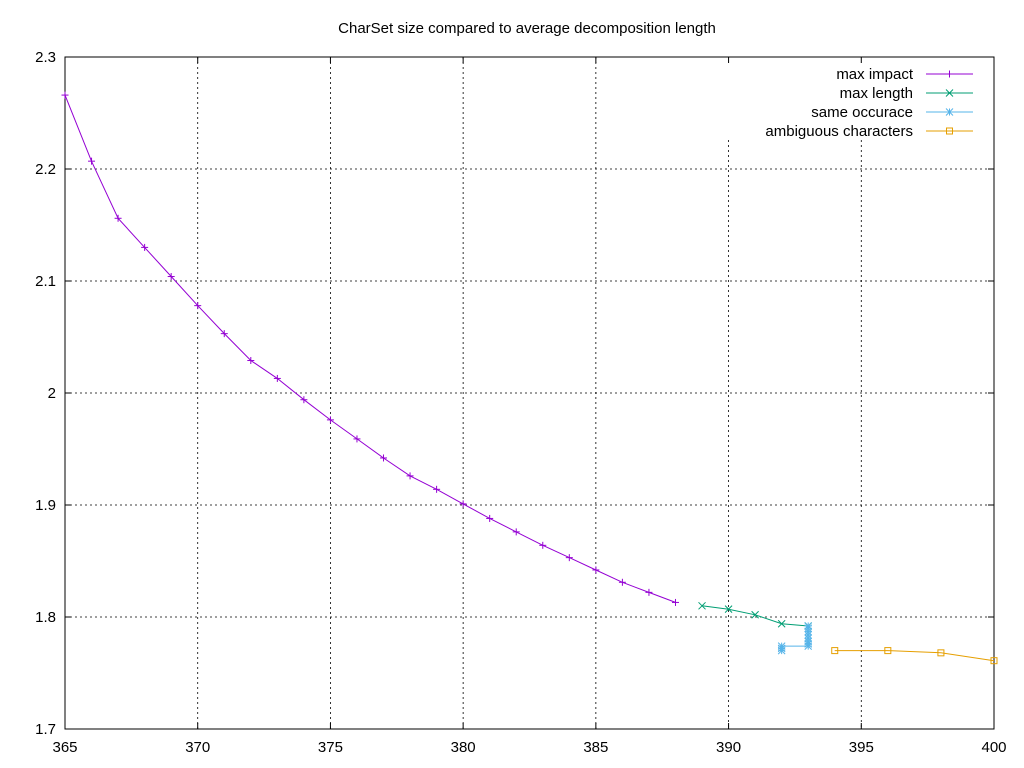  Describe the element at coordinates (862, 112) in the screenshot. I see `legend-label: same occurace` at that location.